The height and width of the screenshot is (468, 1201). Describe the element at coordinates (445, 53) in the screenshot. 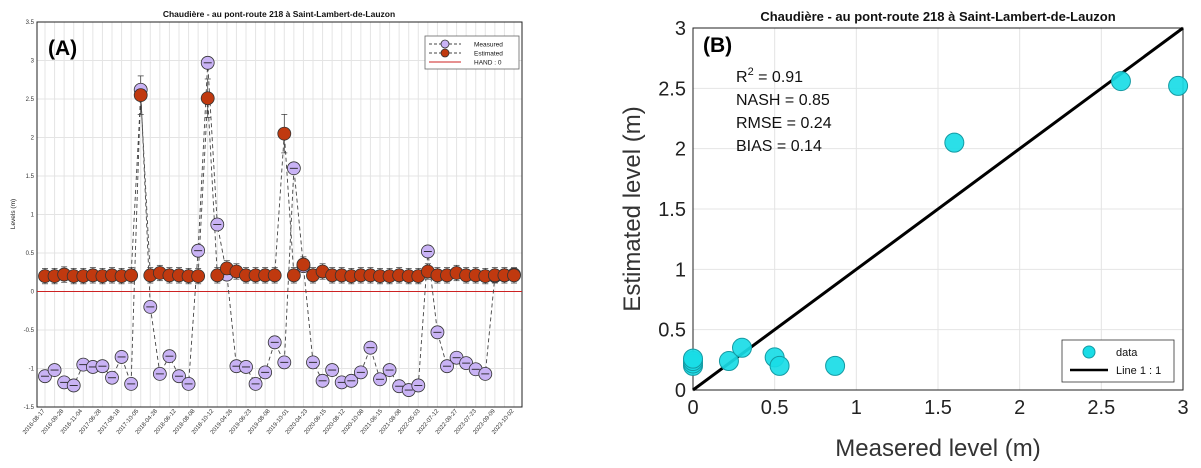

I see `legend-estimated-marker` at that location.